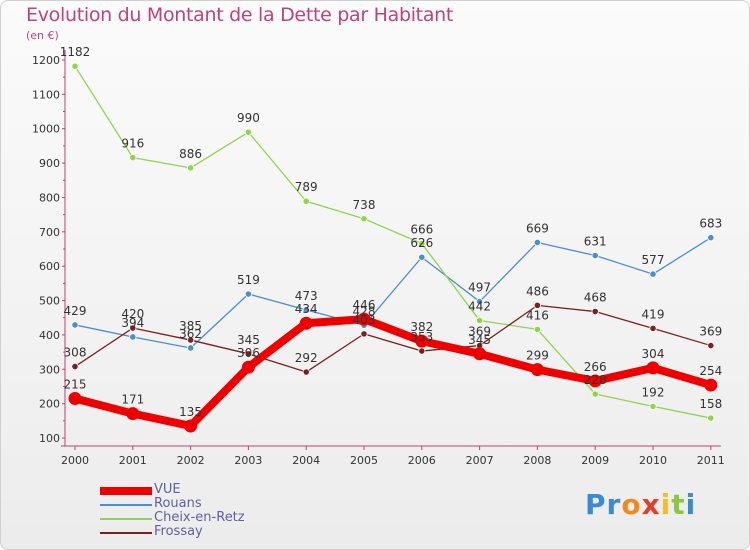  Describe the element at coordinates (132, 144) in the screenshot. I see `data-label: 916` at that location.